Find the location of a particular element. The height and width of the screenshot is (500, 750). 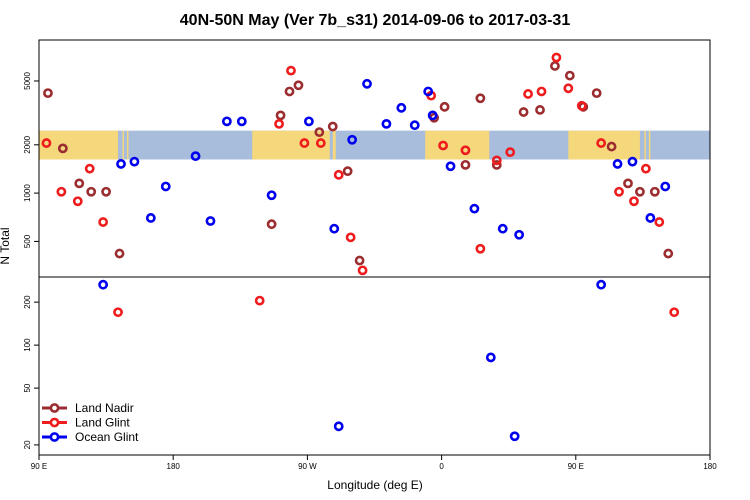

x-axis-label: Longitude (deg E) is located at coordinates (374, 485).